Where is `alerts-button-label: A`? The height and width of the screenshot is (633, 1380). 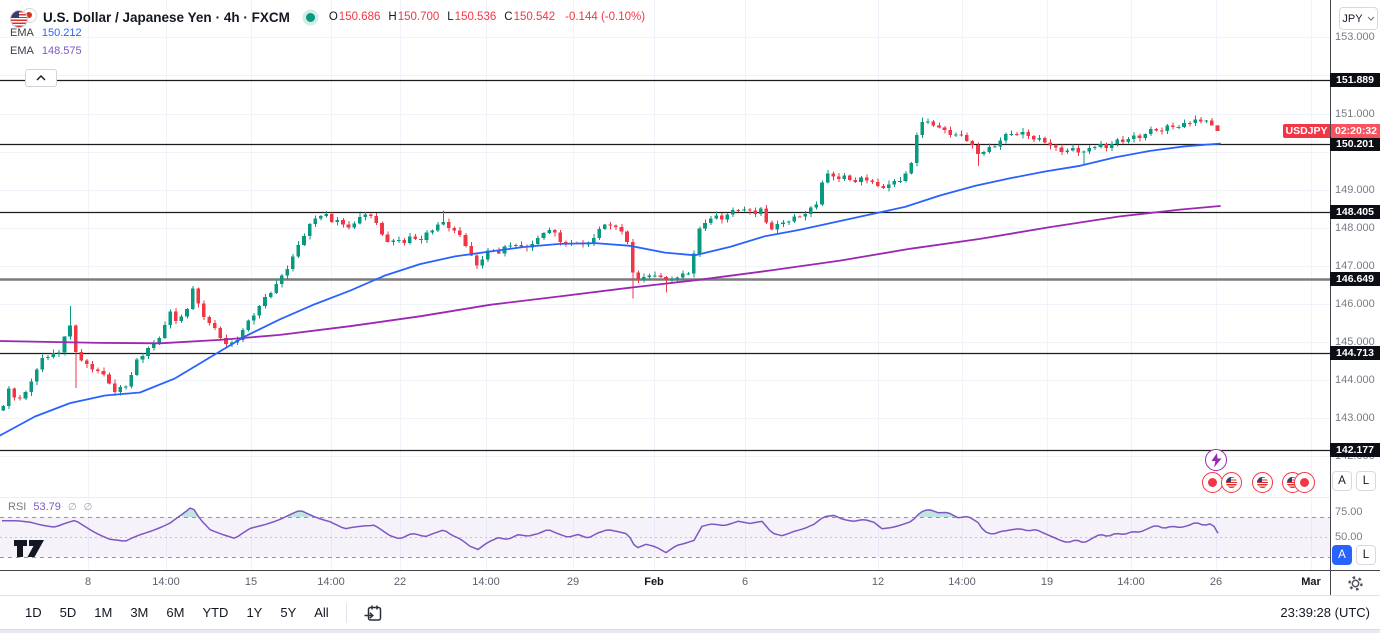 alerts-button-label: A is located at coordinates (1342, 481).